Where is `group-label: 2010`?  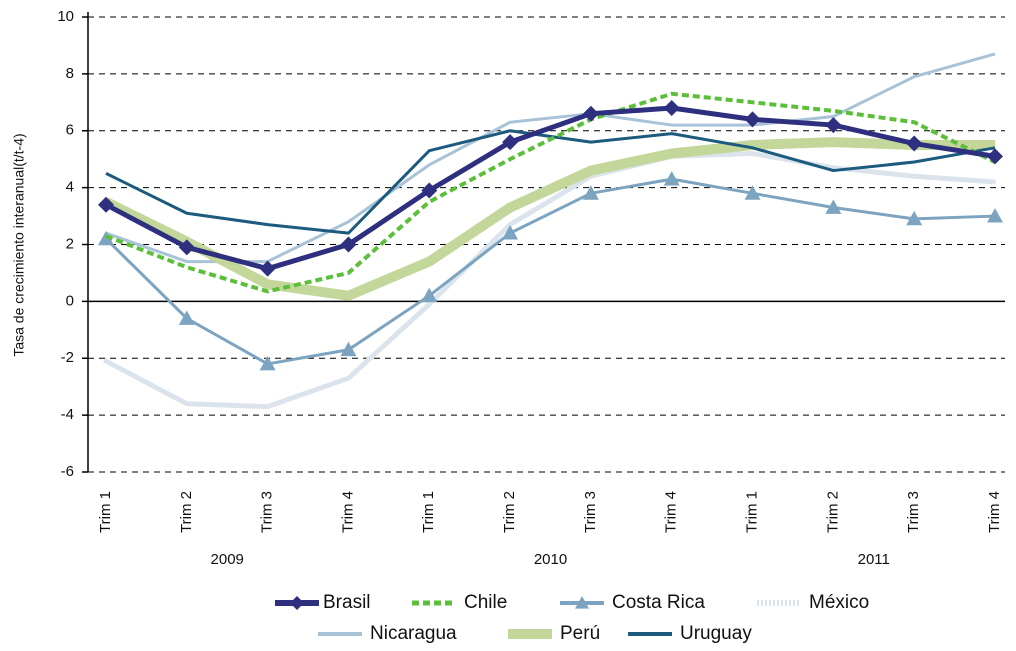
group-label: 2010 is located at coordinates (550, 559).